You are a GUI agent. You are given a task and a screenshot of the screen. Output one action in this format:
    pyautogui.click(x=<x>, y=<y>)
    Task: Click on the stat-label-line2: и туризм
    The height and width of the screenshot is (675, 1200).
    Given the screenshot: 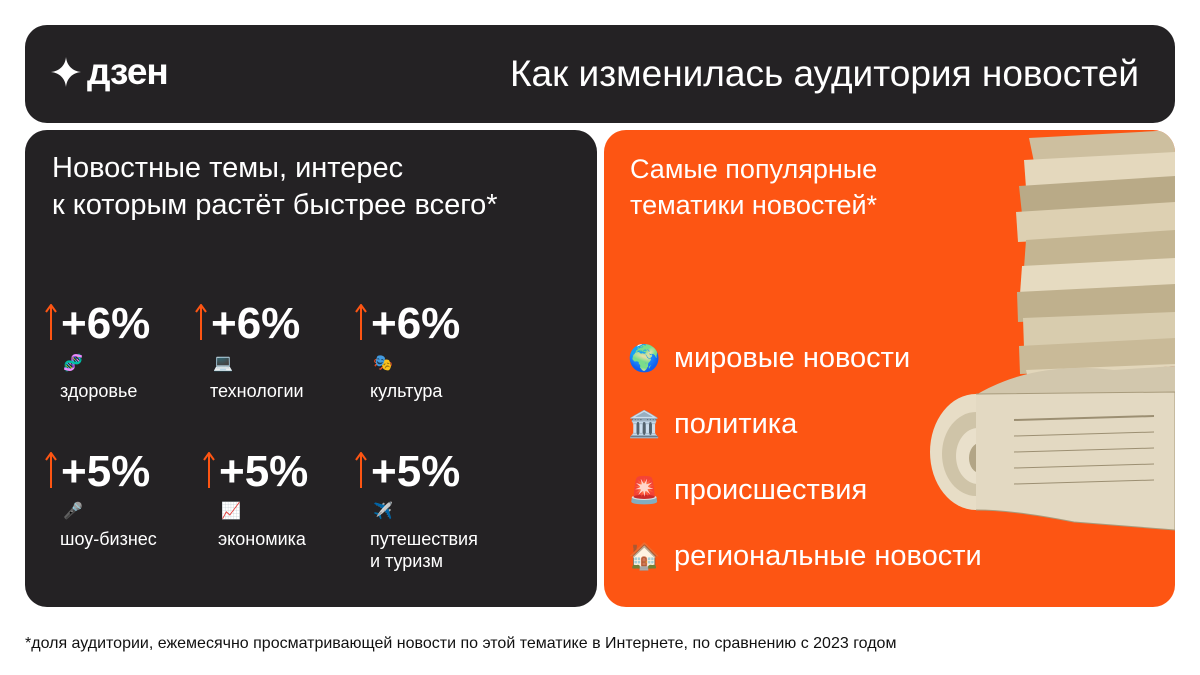 What is the action you would take?
    pyautogui.click(x=406, y=561)
    